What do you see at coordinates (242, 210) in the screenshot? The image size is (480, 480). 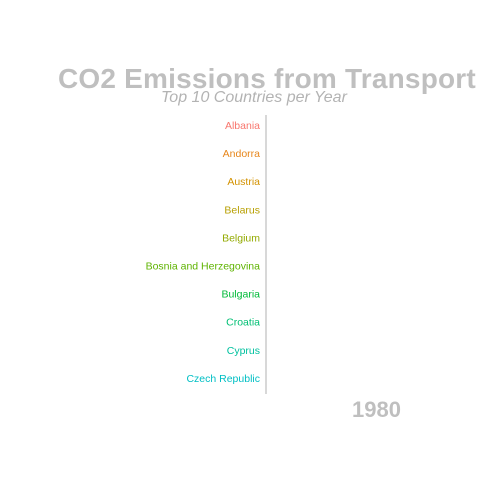 I see `category-label: Belarus` at bounding box center [242, 210].